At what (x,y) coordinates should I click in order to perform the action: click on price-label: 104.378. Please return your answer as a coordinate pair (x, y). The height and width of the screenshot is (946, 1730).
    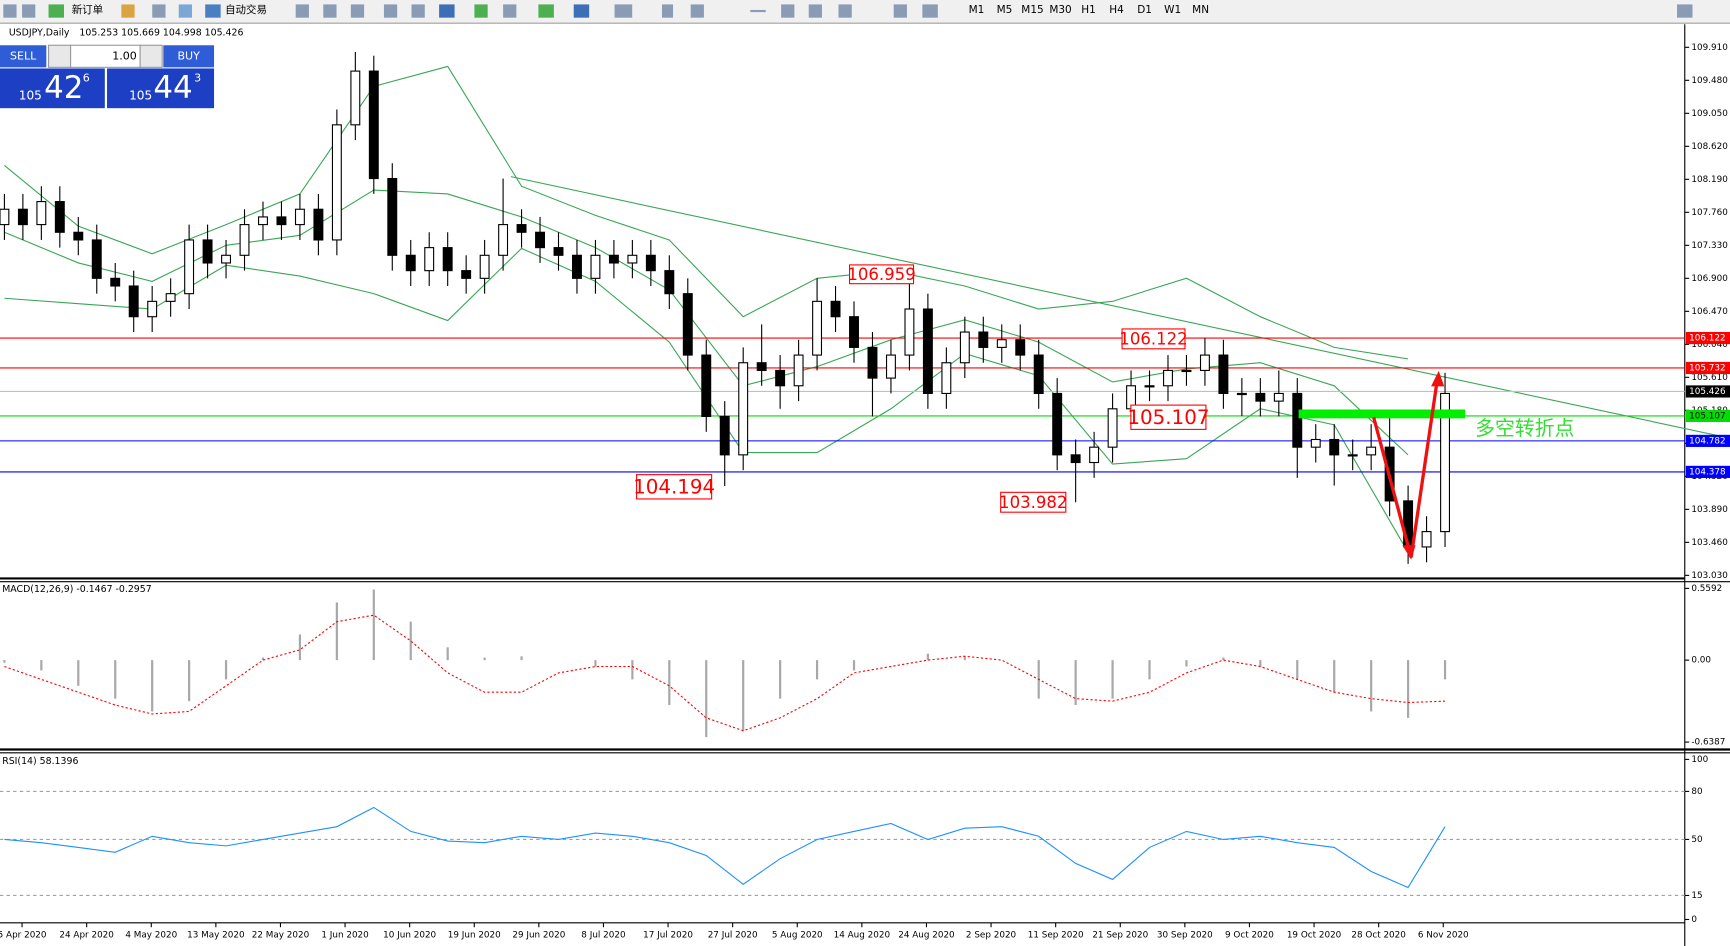
    Looking at the image, I should click on (1707, 472).